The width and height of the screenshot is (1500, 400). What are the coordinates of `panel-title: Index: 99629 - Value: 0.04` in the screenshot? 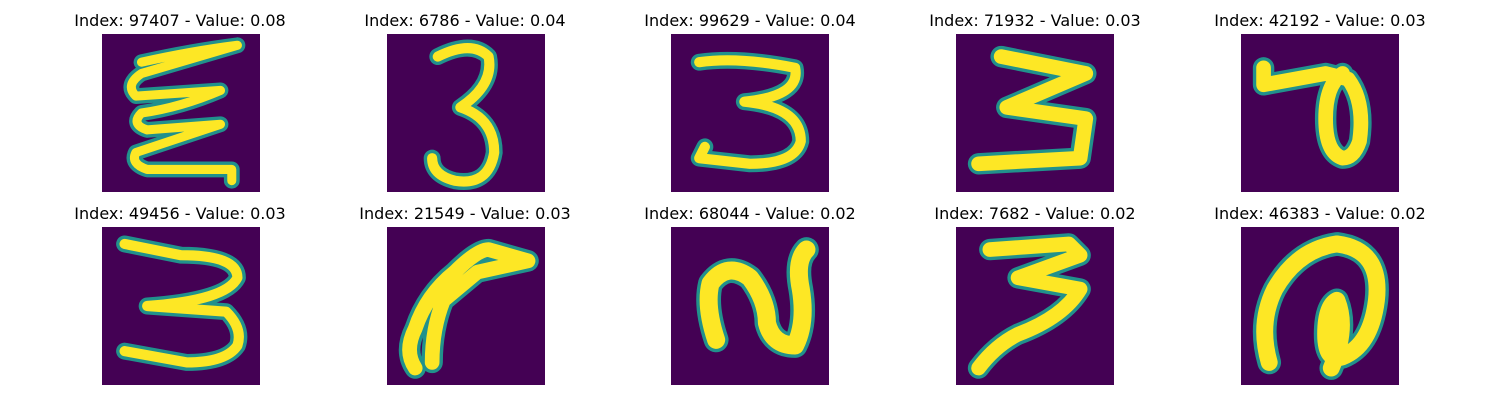 It's located at (750, 20).